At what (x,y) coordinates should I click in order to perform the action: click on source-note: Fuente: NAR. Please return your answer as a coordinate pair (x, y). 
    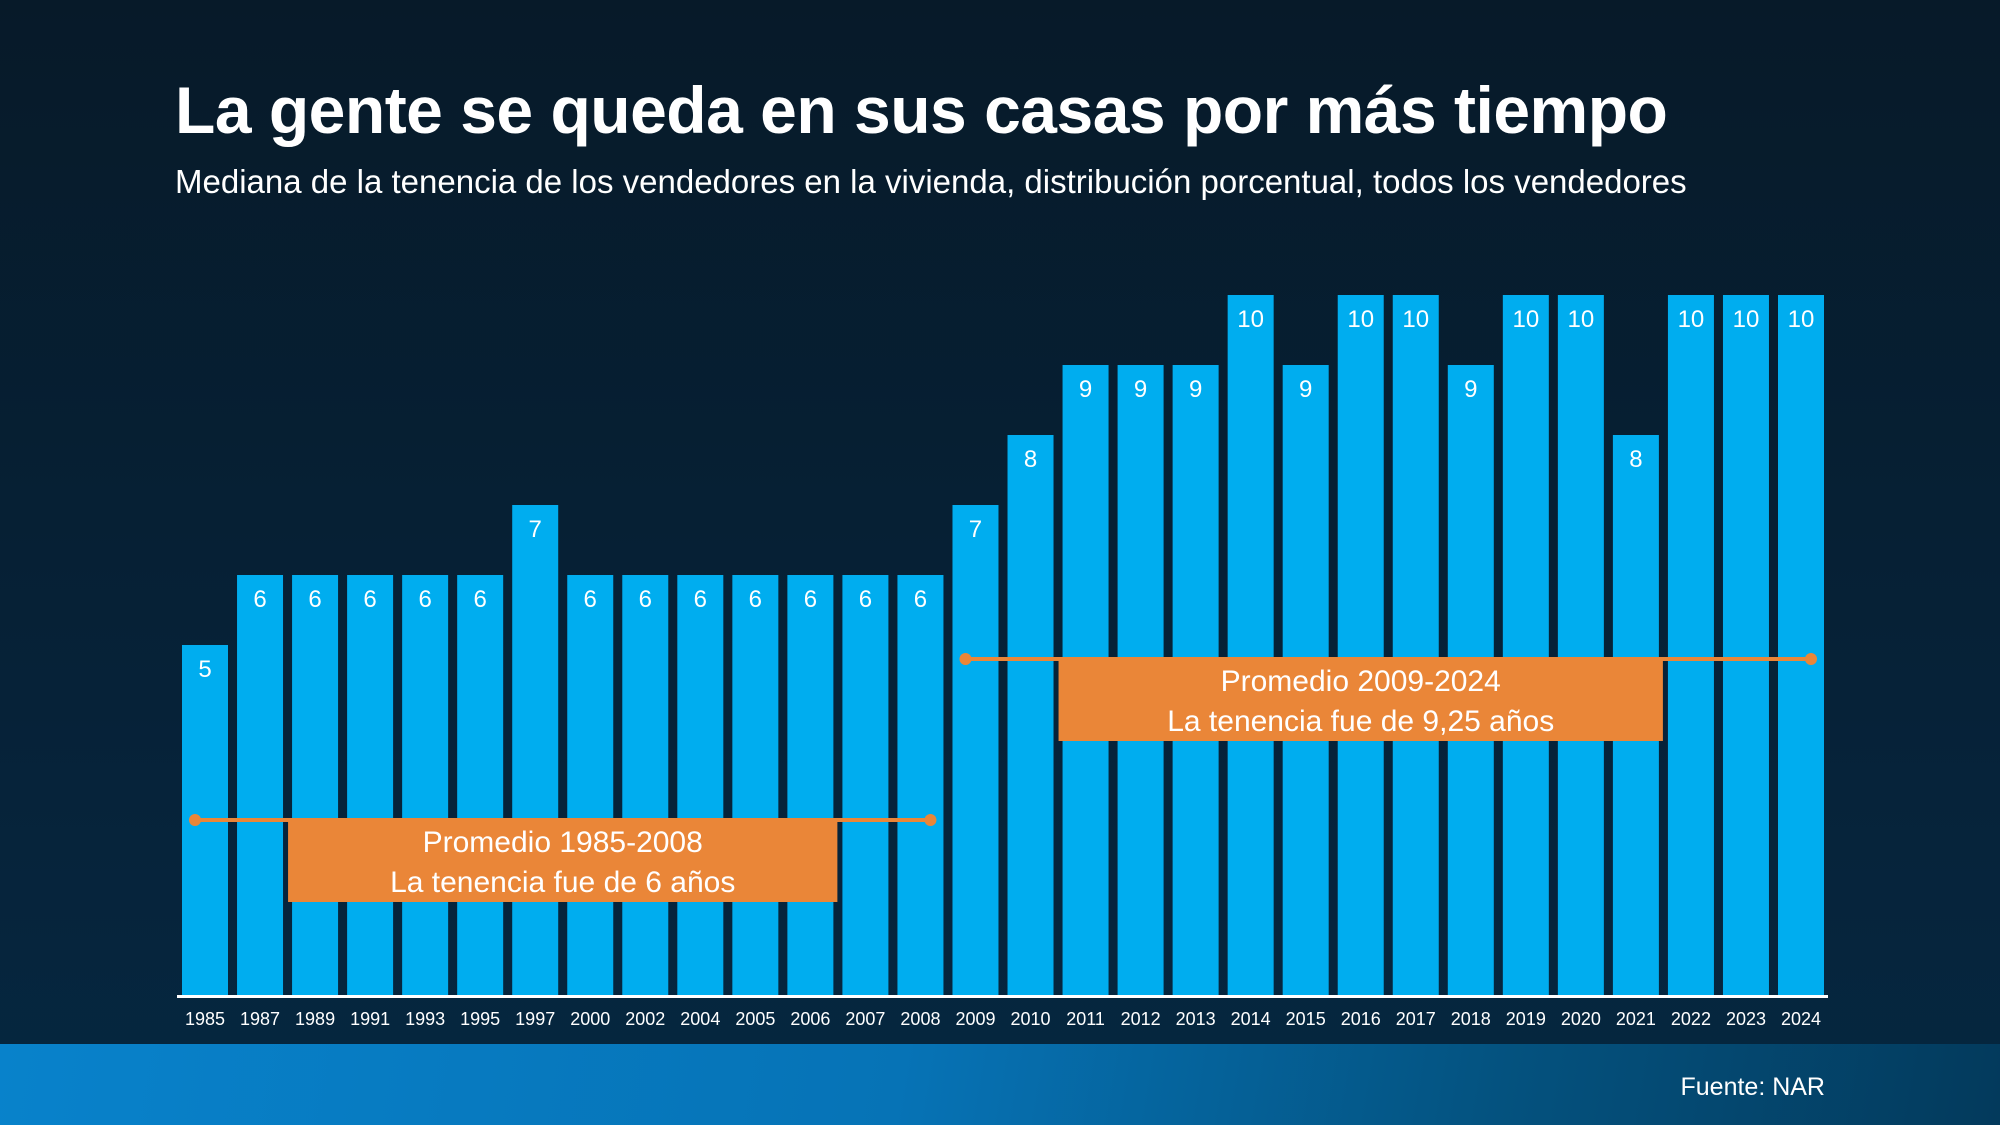
    Looking at the image, I should click on (1752, 1087).